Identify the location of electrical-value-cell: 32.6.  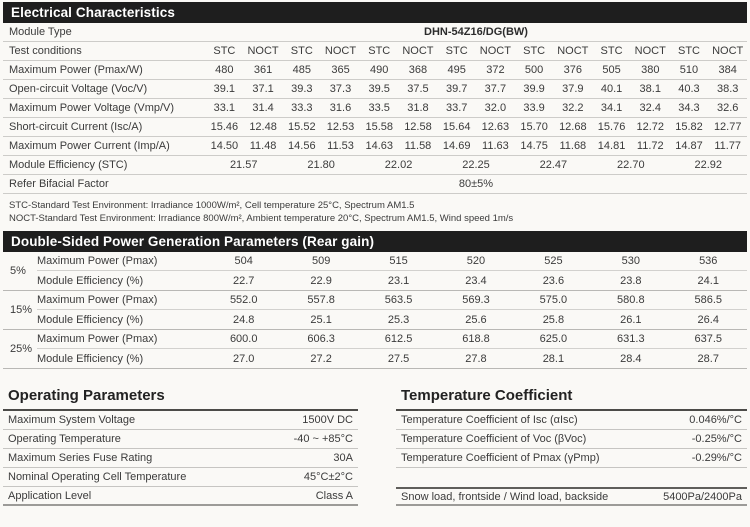
(727, 108).